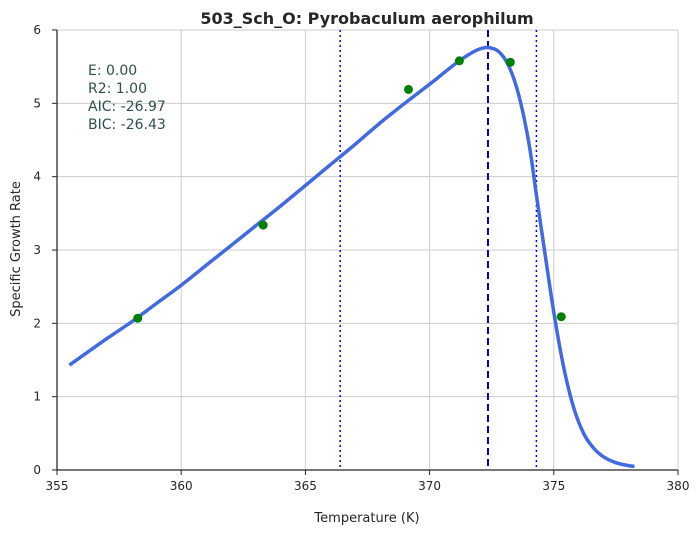 Image resolution: width=698 pixels, height=533 pixels. I want to click on x-tick-label: 370, so click(429, 486).